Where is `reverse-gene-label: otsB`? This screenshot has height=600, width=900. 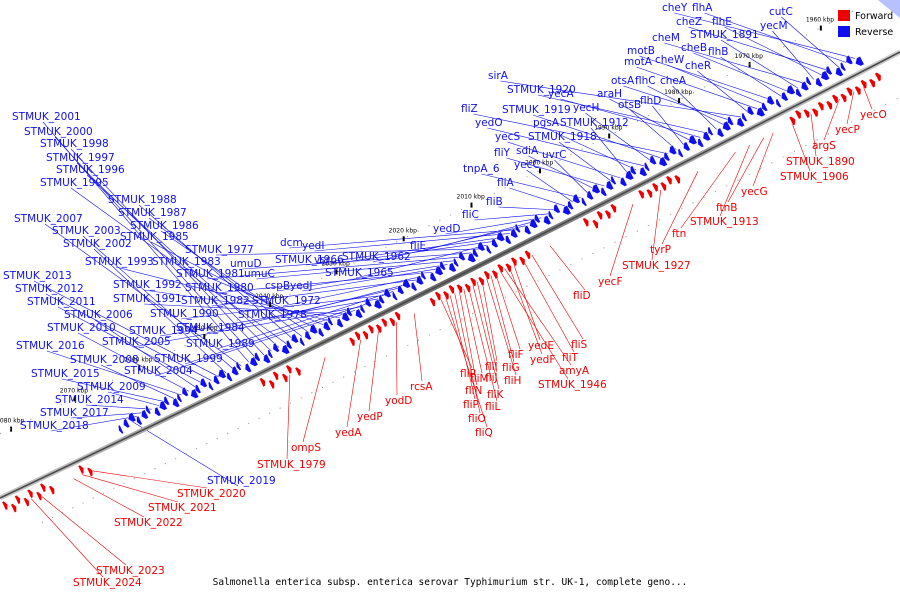 reverse-gene-label: otsB is located at coordinates (629, 105).